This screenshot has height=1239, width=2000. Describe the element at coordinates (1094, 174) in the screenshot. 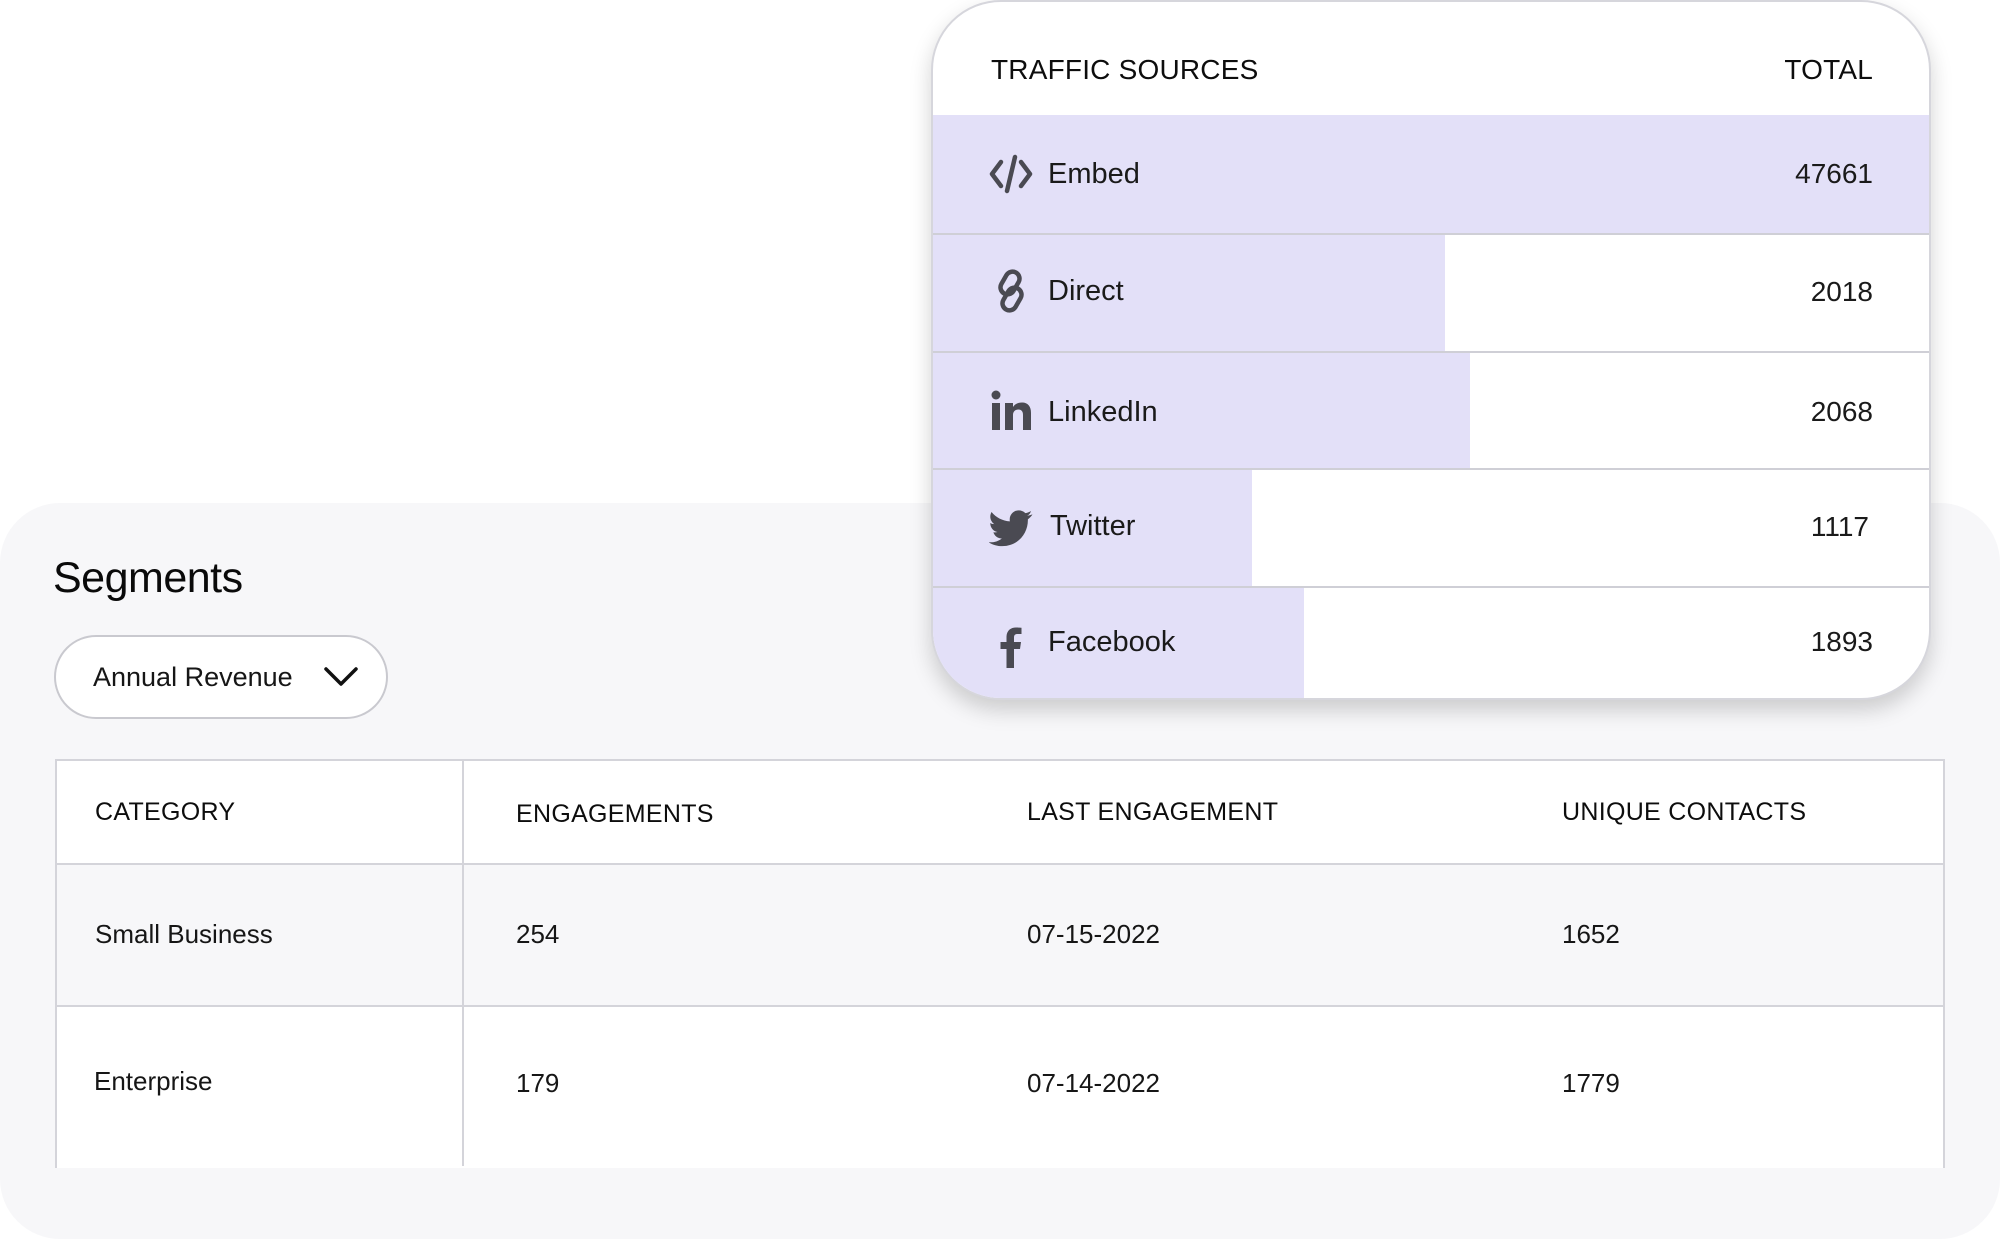

I see `traffic-label: Embed` at that location.